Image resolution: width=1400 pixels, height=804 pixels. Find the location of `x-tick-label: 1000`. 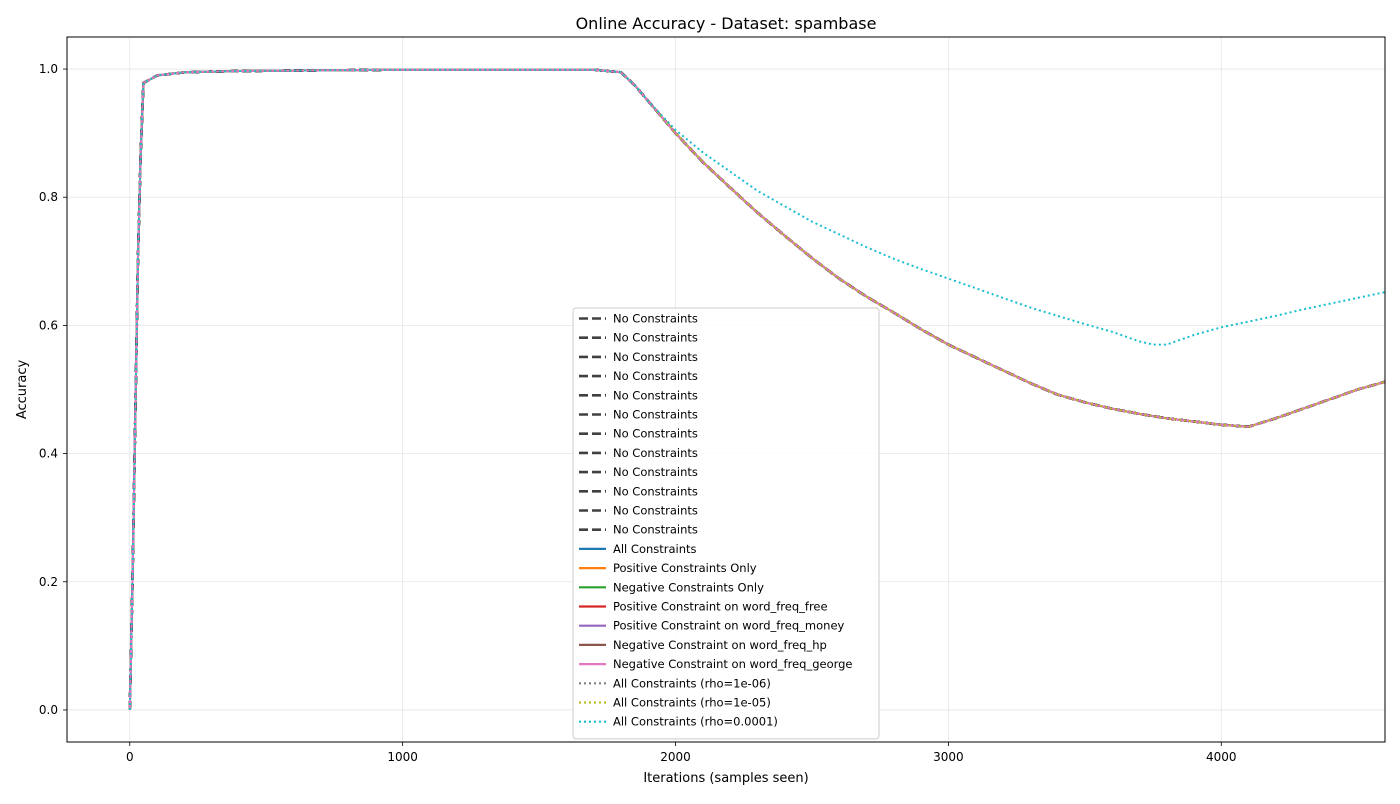

x-tick-label: 1000 is located at coordinates (402, 757).